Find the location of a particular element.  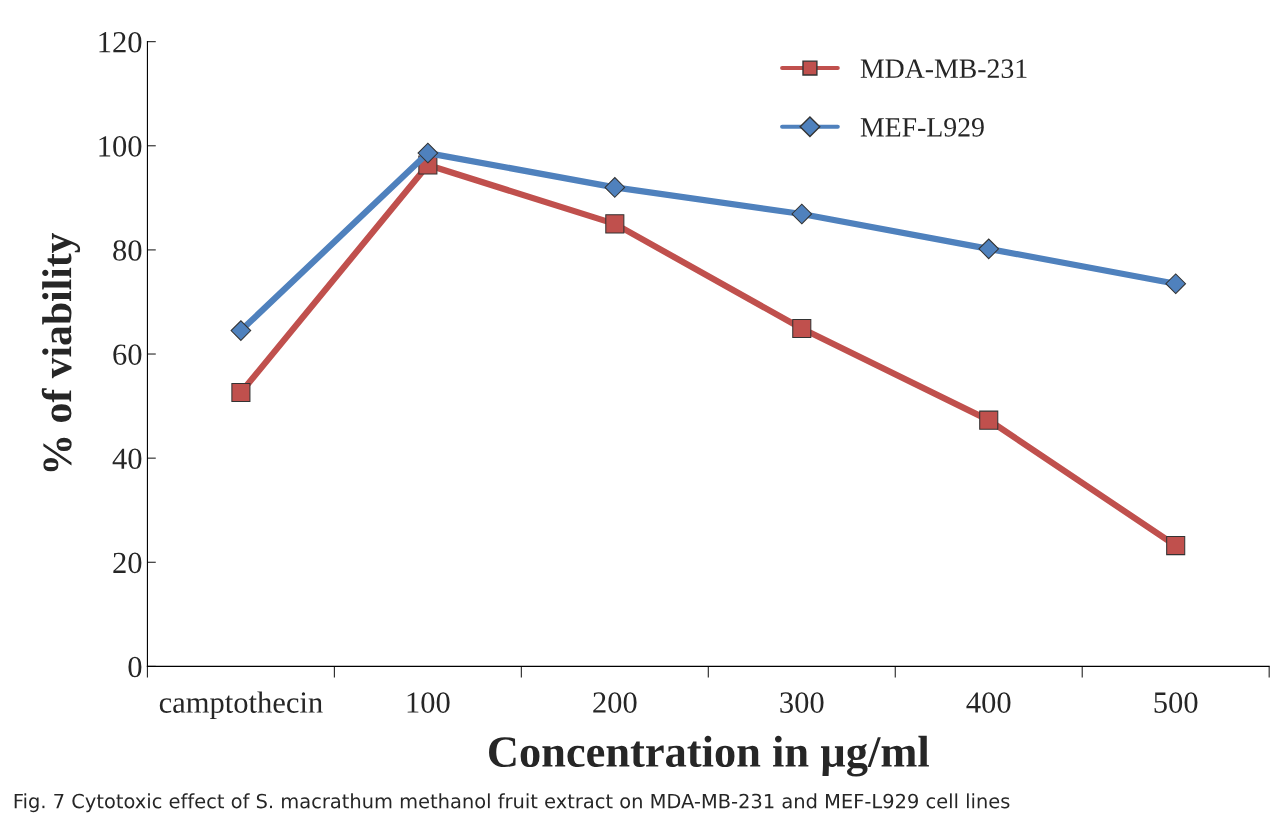

x-tick-label: camptothecin is located at coordinates (241, 705).